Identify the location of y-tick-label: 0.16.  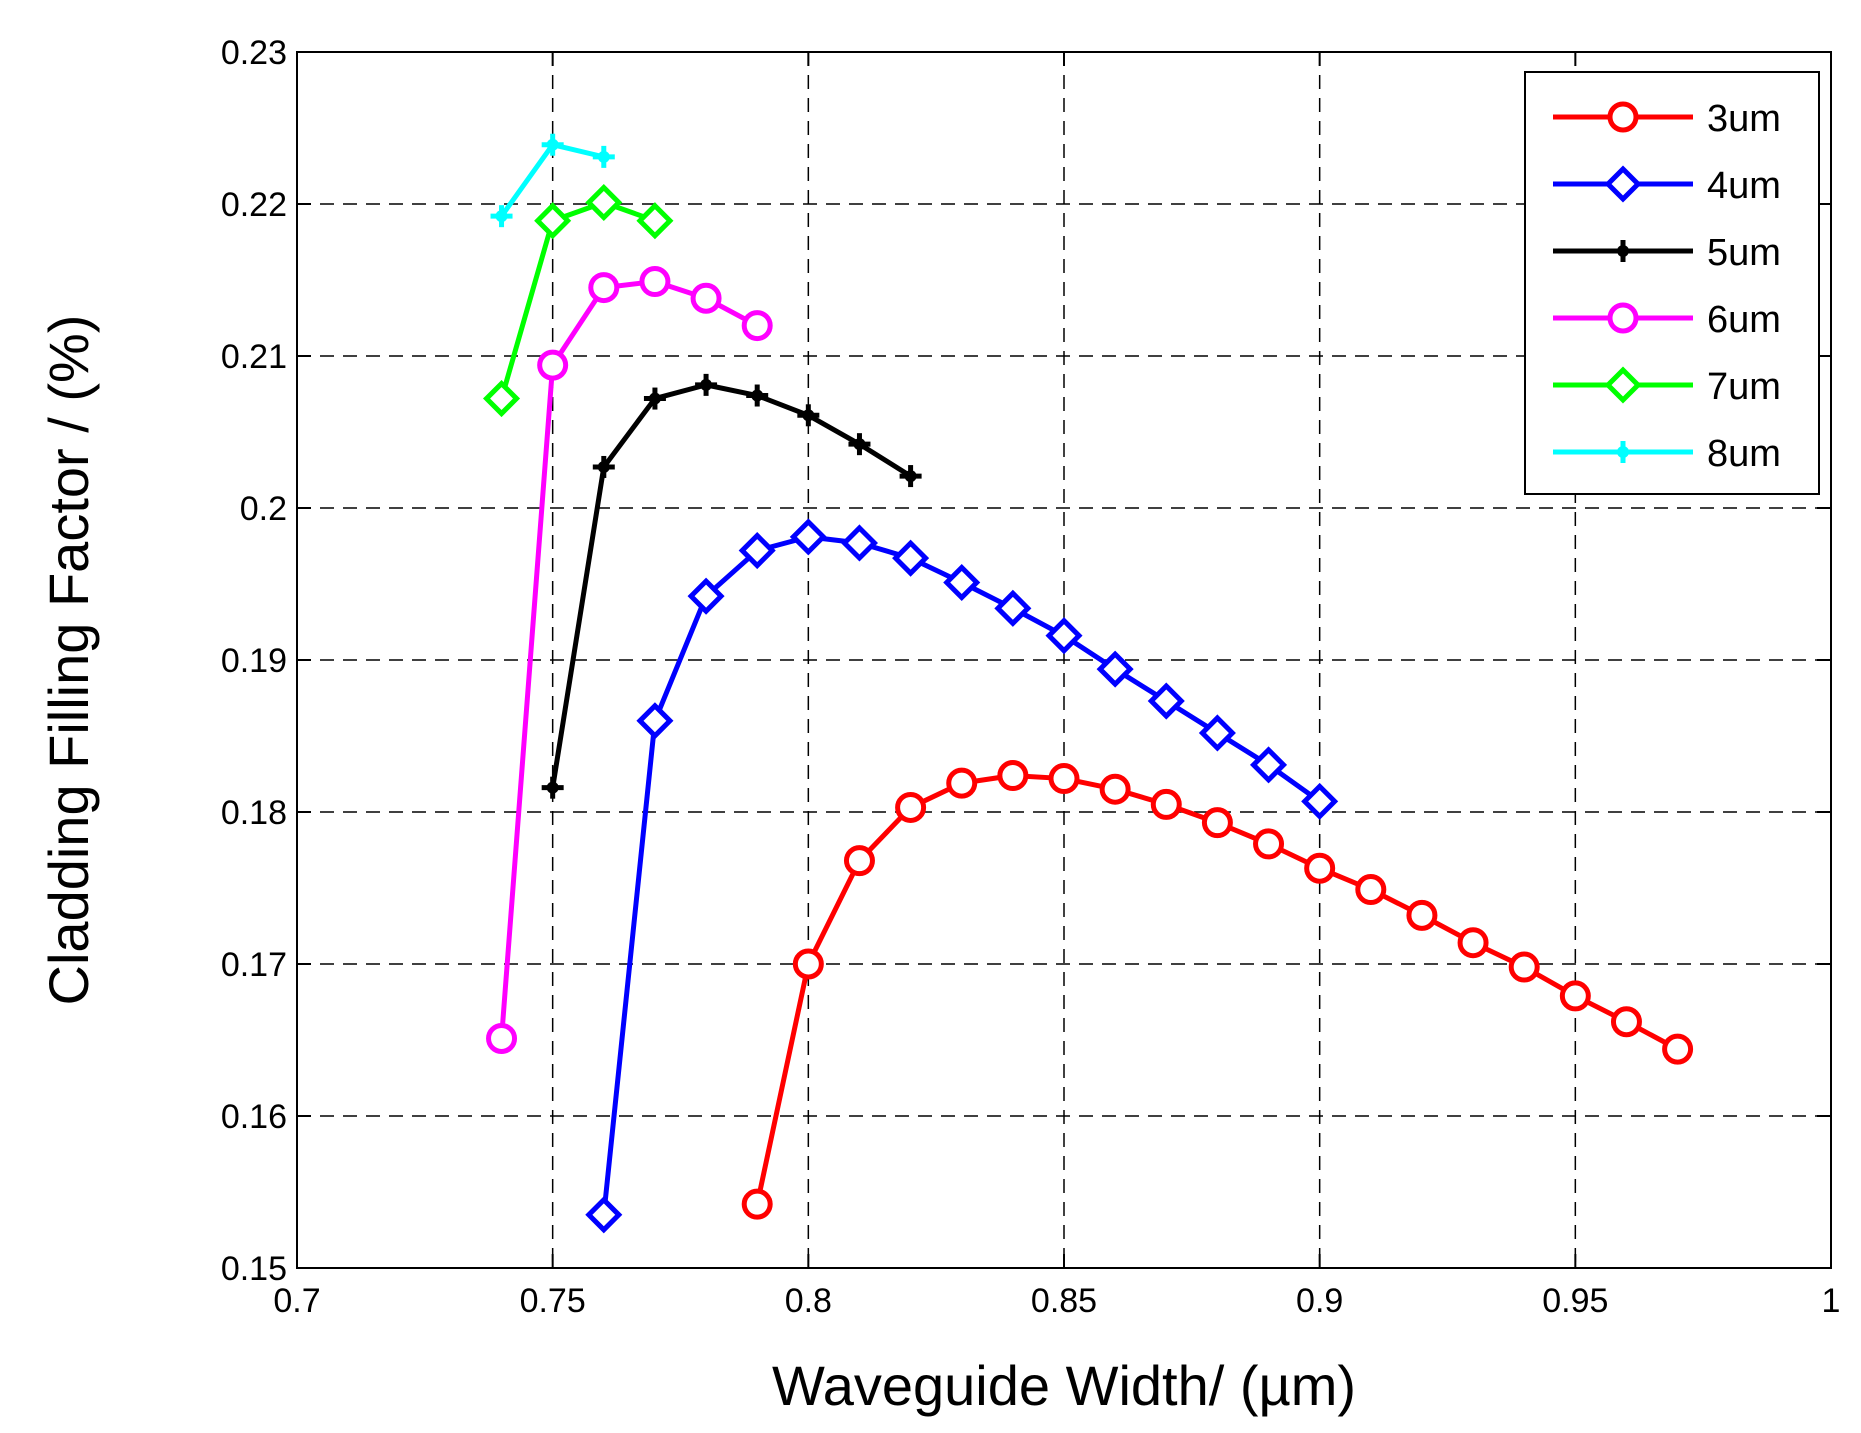
(254, 1117).